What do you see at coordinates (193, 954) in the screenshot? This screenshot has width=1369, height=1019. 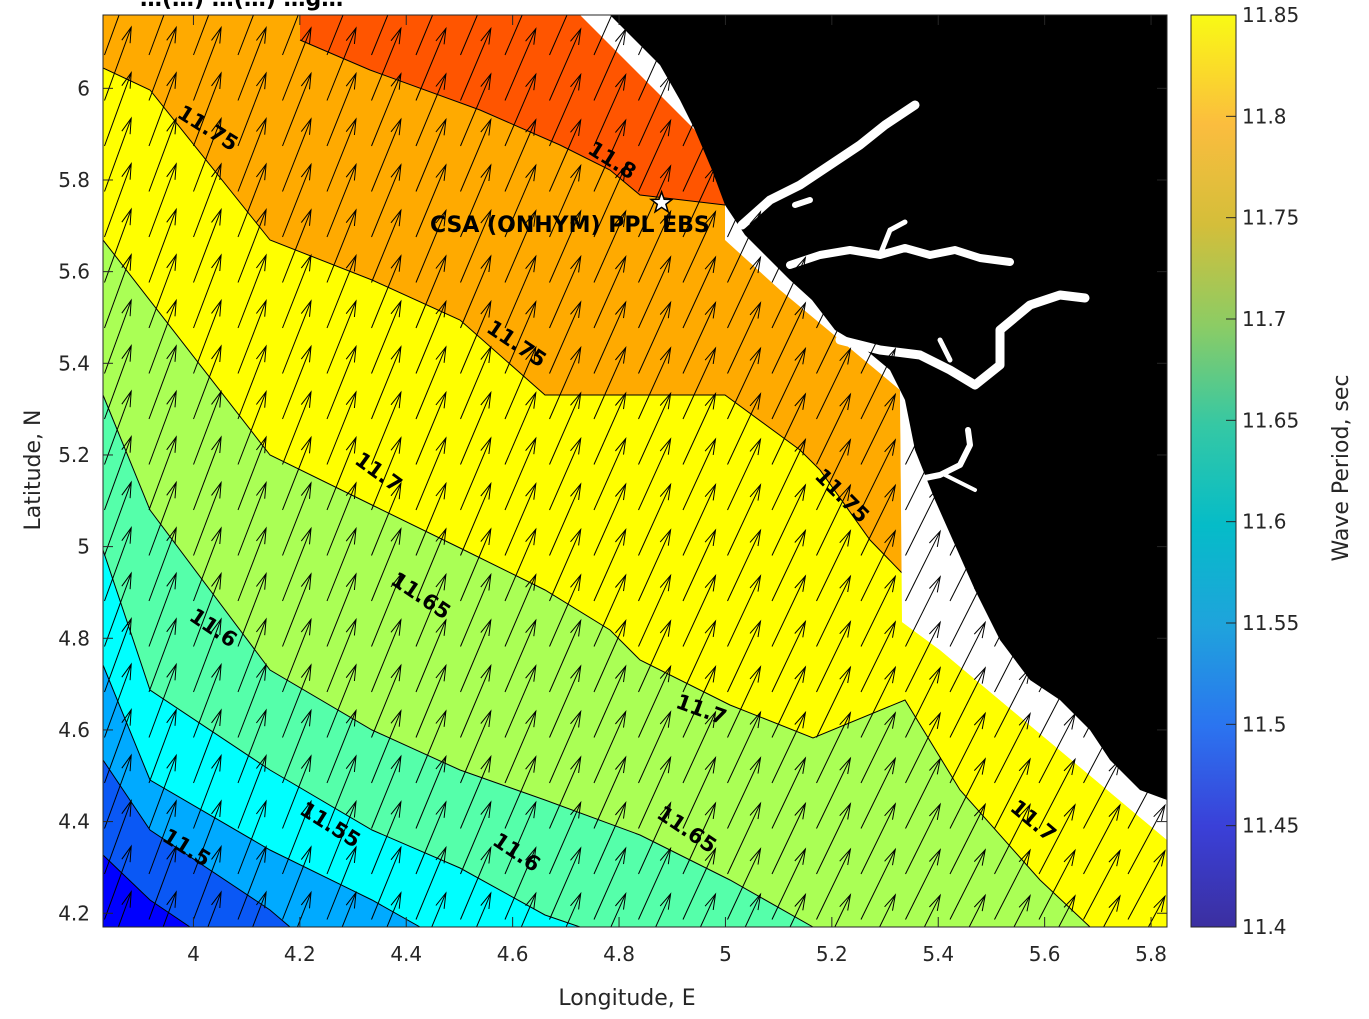 I see `x-tick-label: 4` at bounding box center [193, 954].